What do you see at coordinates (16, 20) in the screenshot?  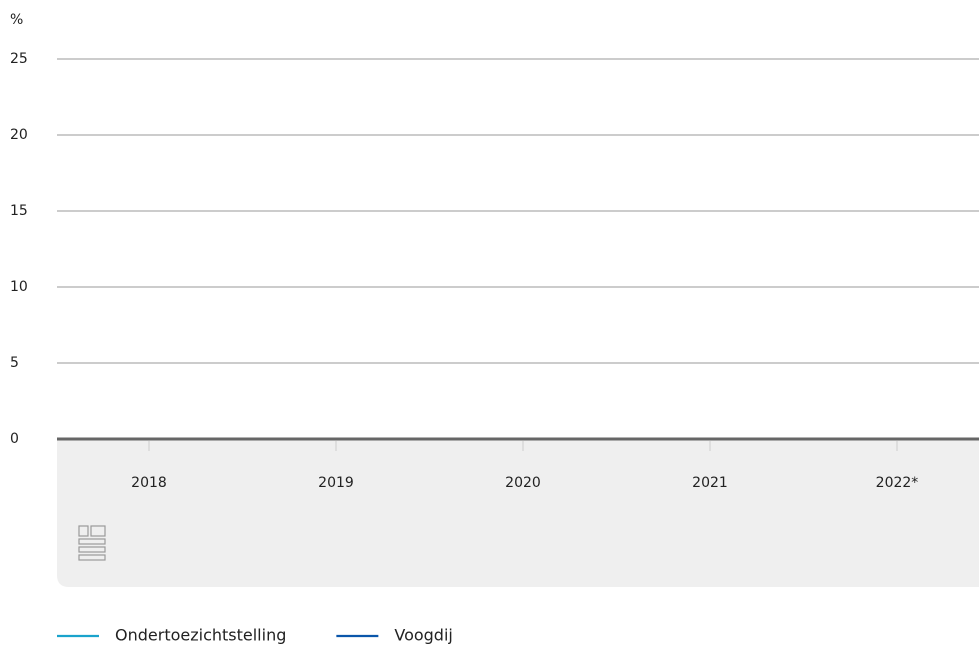 I see `y-axis-label: %` at bounding box center [16, 20].